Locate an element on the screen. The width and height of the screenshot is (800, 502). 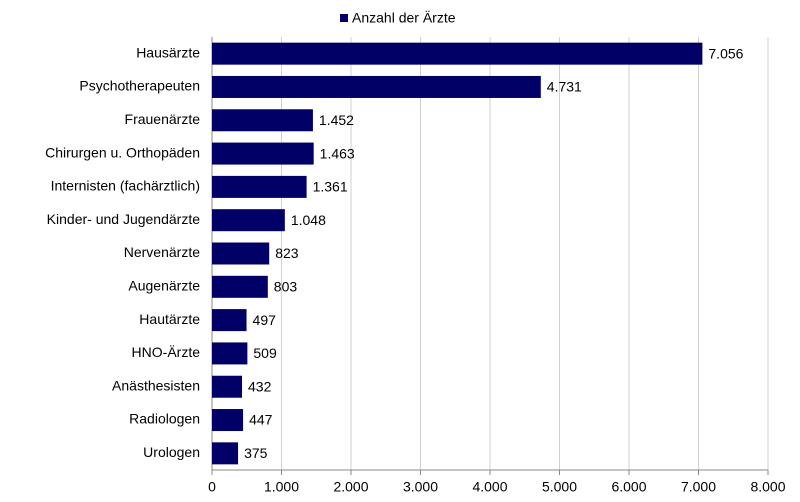
legend-swatch is located at coordinates (344, 18).